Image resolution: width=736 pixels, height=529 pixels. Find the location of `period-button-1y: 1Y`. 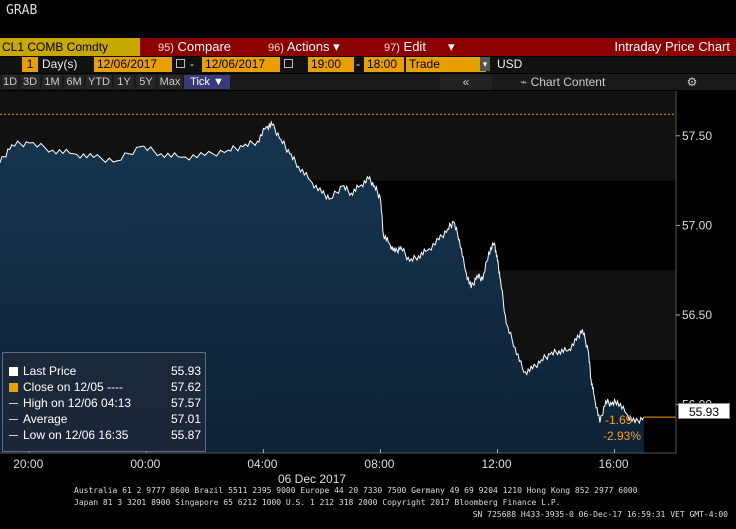

period-button-1y: 1Y is located at coordinates (124, 82).